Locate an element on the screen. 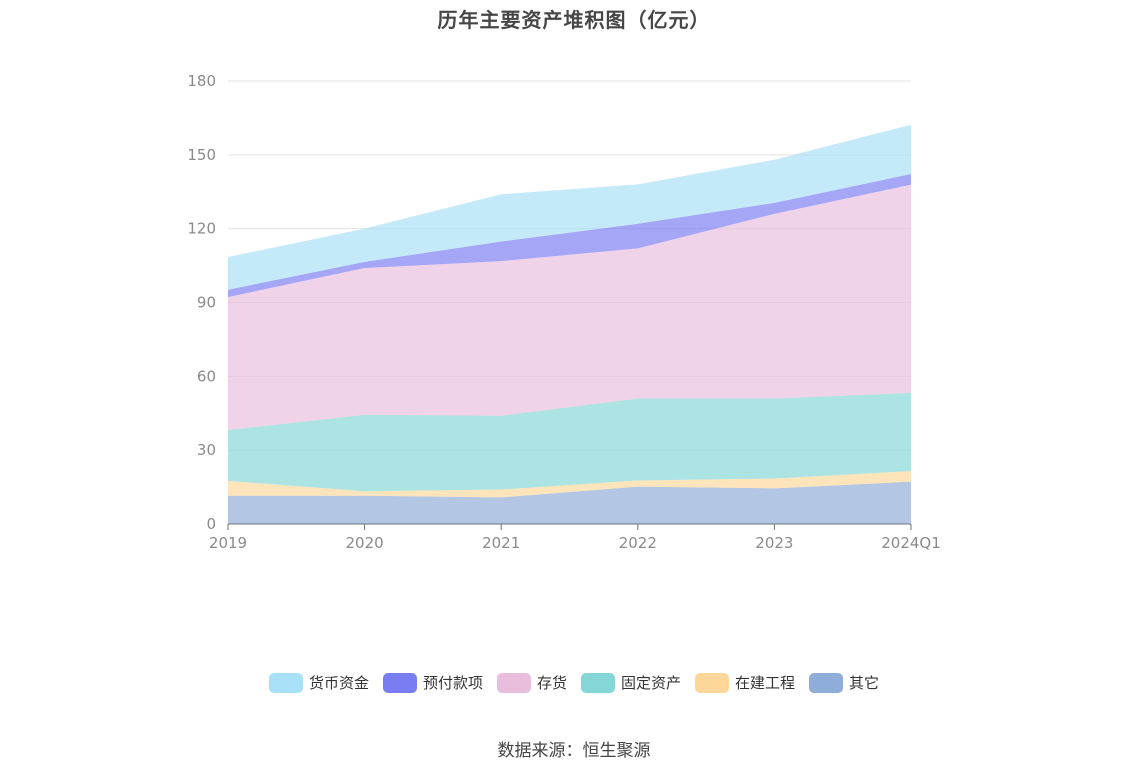  y-tick-label: 180 is located at coordinates (201, 81).